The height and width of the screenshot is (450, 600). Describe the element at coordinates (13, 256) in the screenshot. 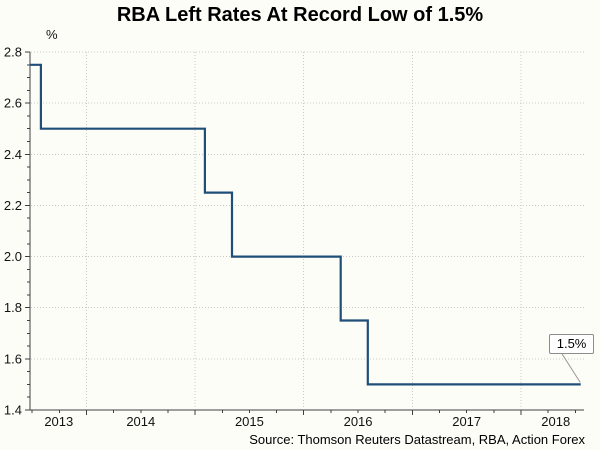

I see `y-tick-label: 2.0` at that location.